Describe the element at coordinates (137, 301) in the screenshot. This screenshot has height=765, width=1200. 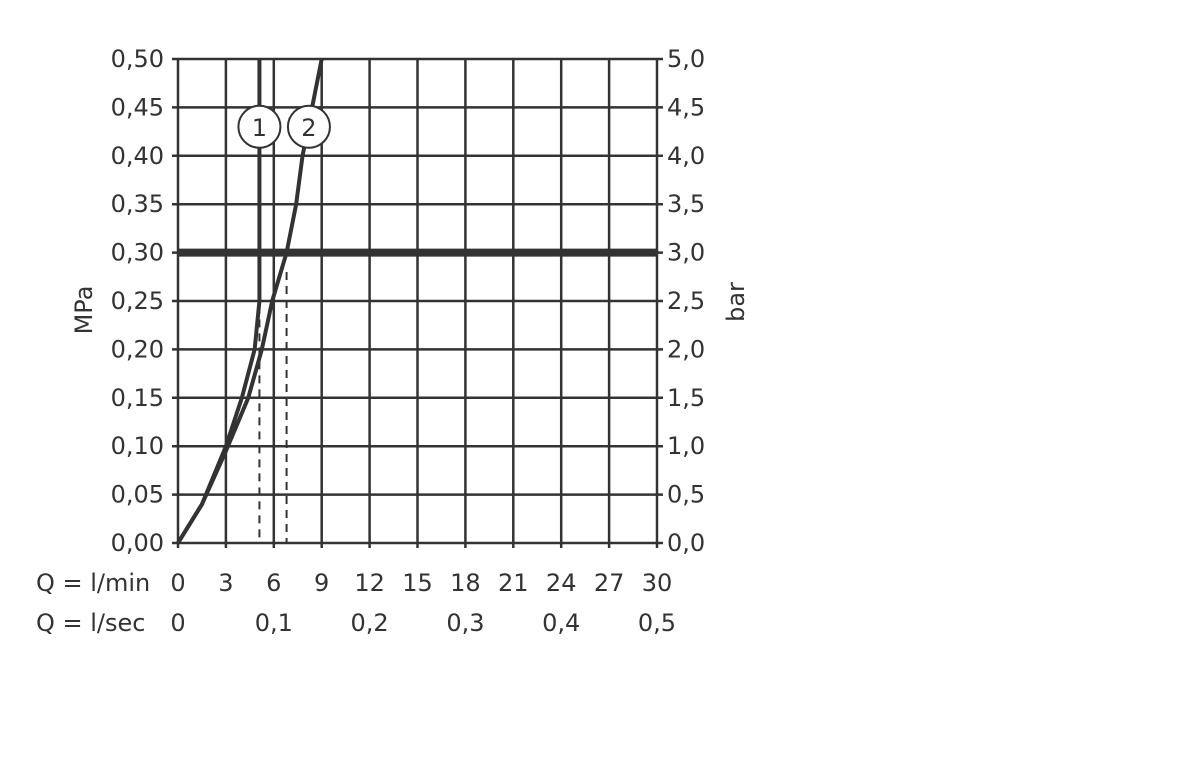
I see `y-left-tick-label: 0,25` at that location.